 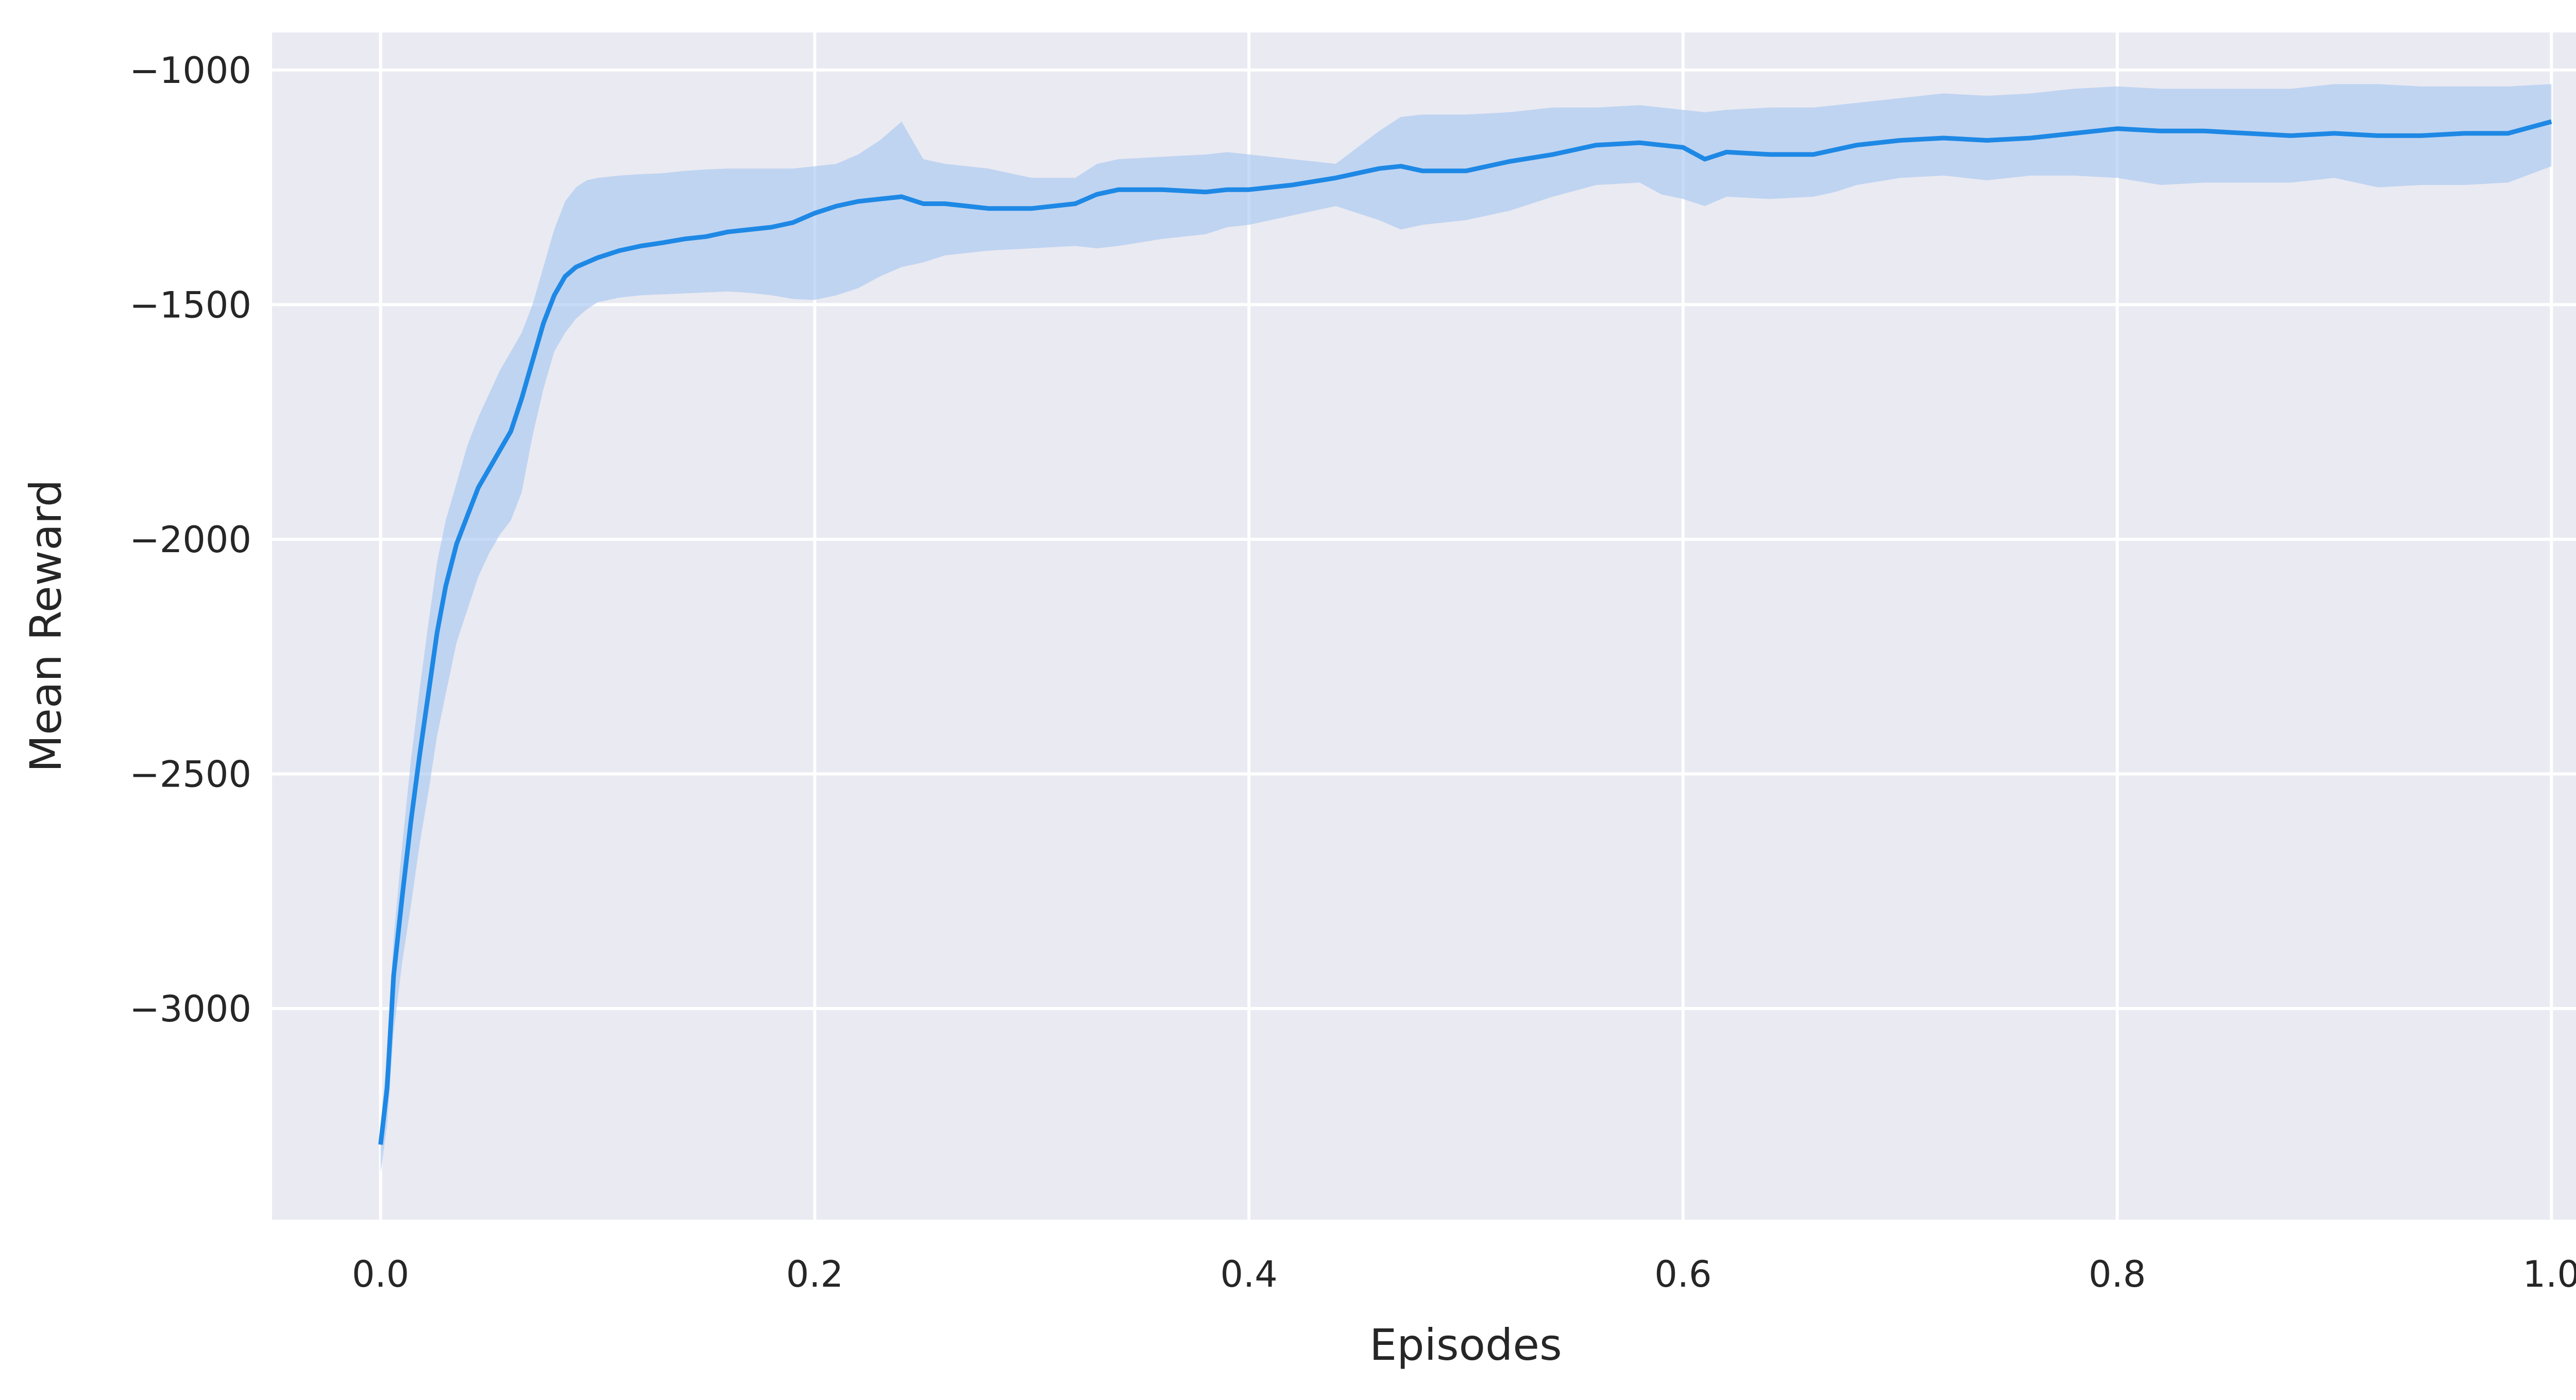 I want to click on y-tick-labels: −3000 −2500 −2000 −1500 −1000, so click(x=190, y=539).